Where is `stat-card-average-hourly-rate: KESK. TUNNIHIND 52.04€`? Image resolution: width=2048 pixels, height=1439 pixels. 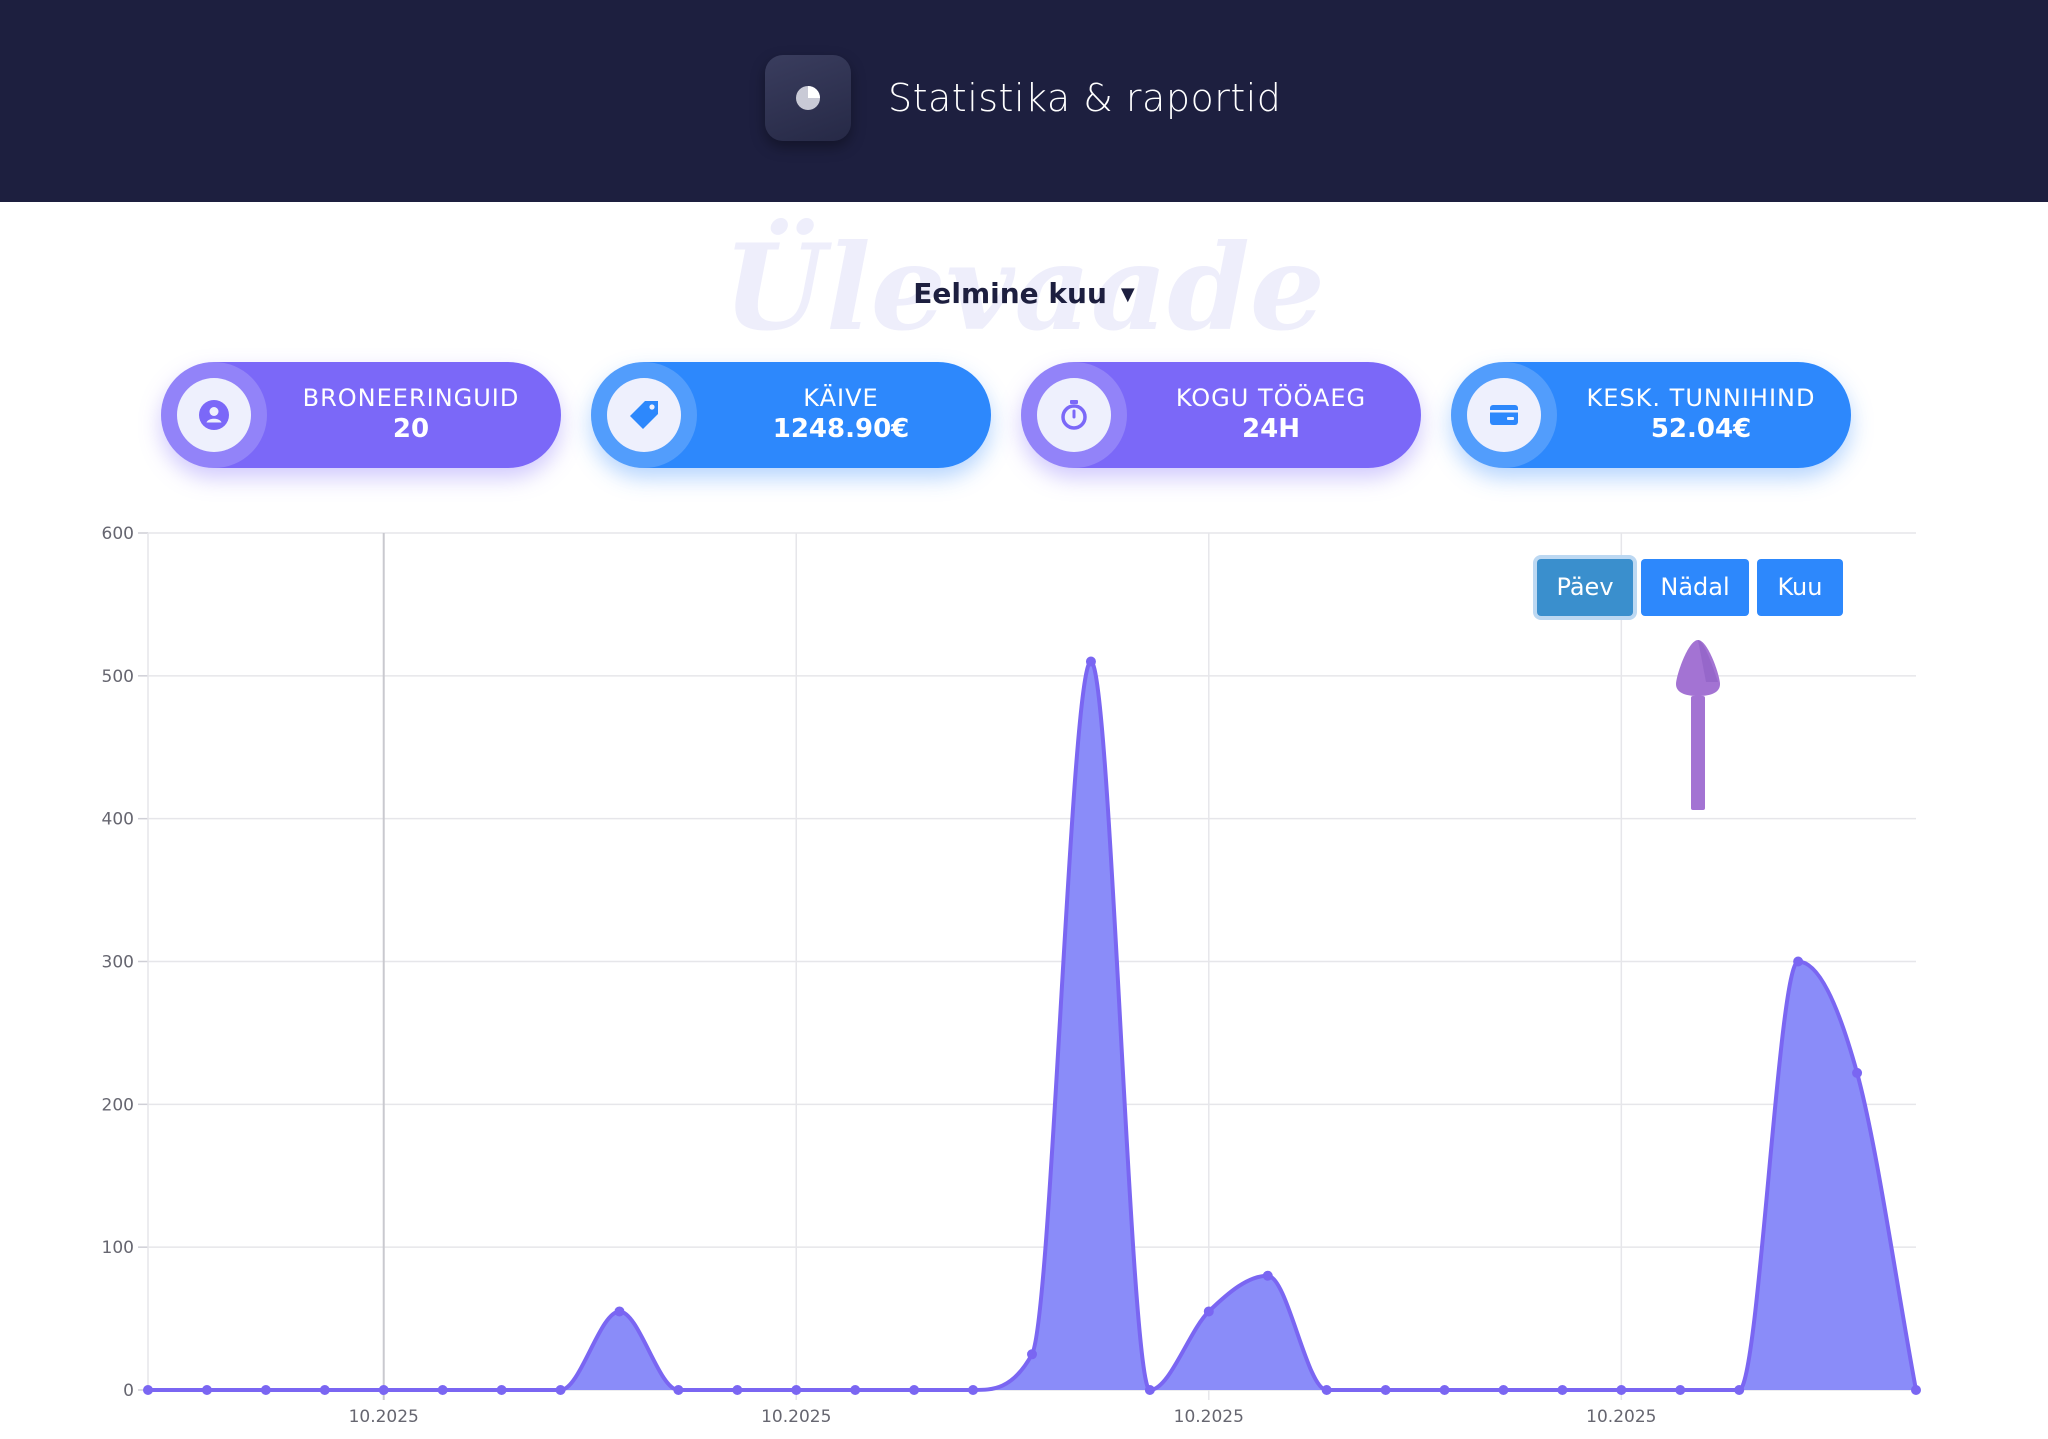
stat-card-average-hourly-rate: KESK. TUNNIHIND 52.04€ is located at coordinates (1651, 415).